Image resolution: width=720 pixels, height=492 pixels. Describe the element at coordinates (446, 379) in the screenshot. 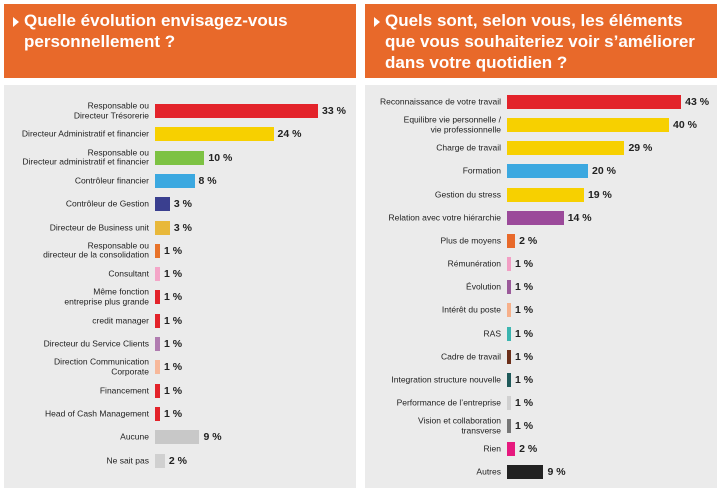

I see `category-label: Integration structure nouvelle` at that location.